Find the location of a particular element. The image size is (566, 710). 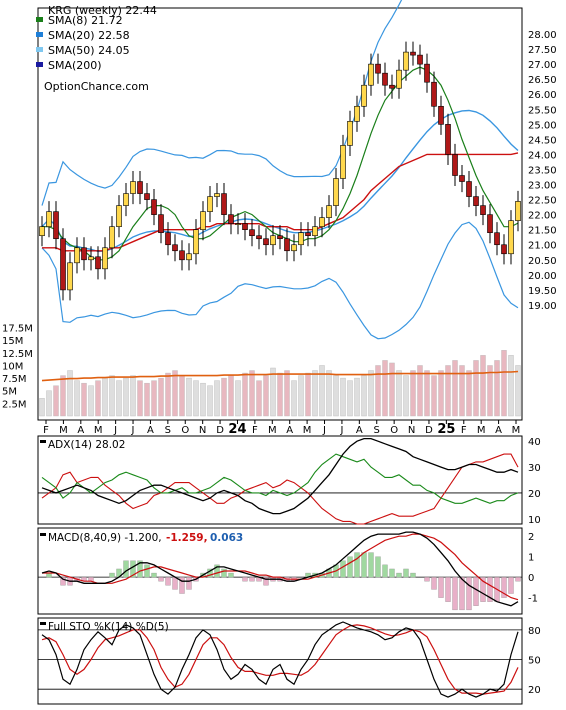

panel-frame is located at coordinates (280, 661).